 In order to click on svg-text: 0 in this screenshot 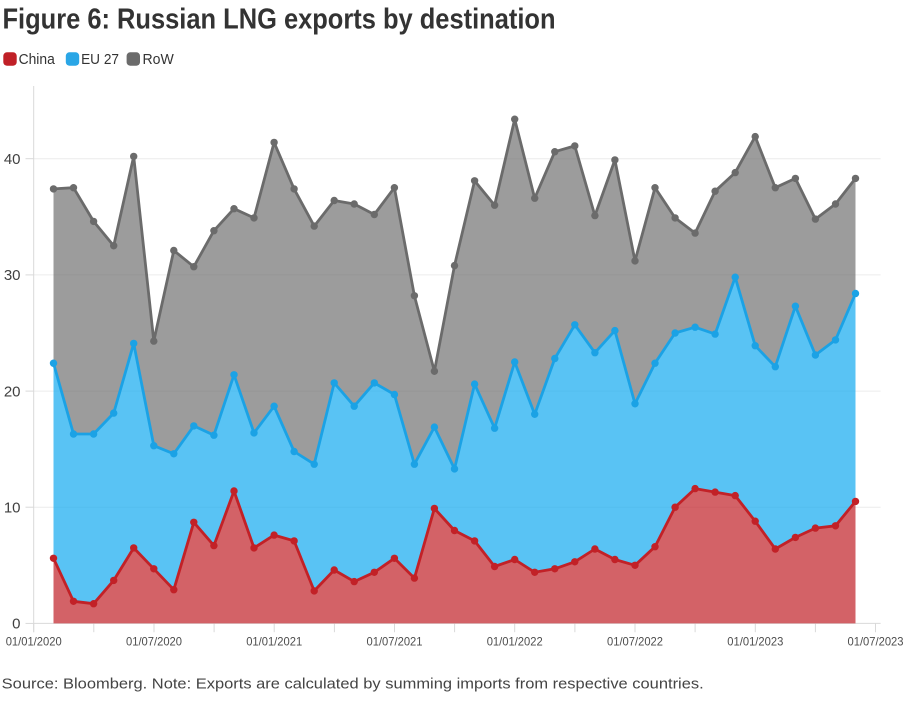, I will do `click(16, 624)`.